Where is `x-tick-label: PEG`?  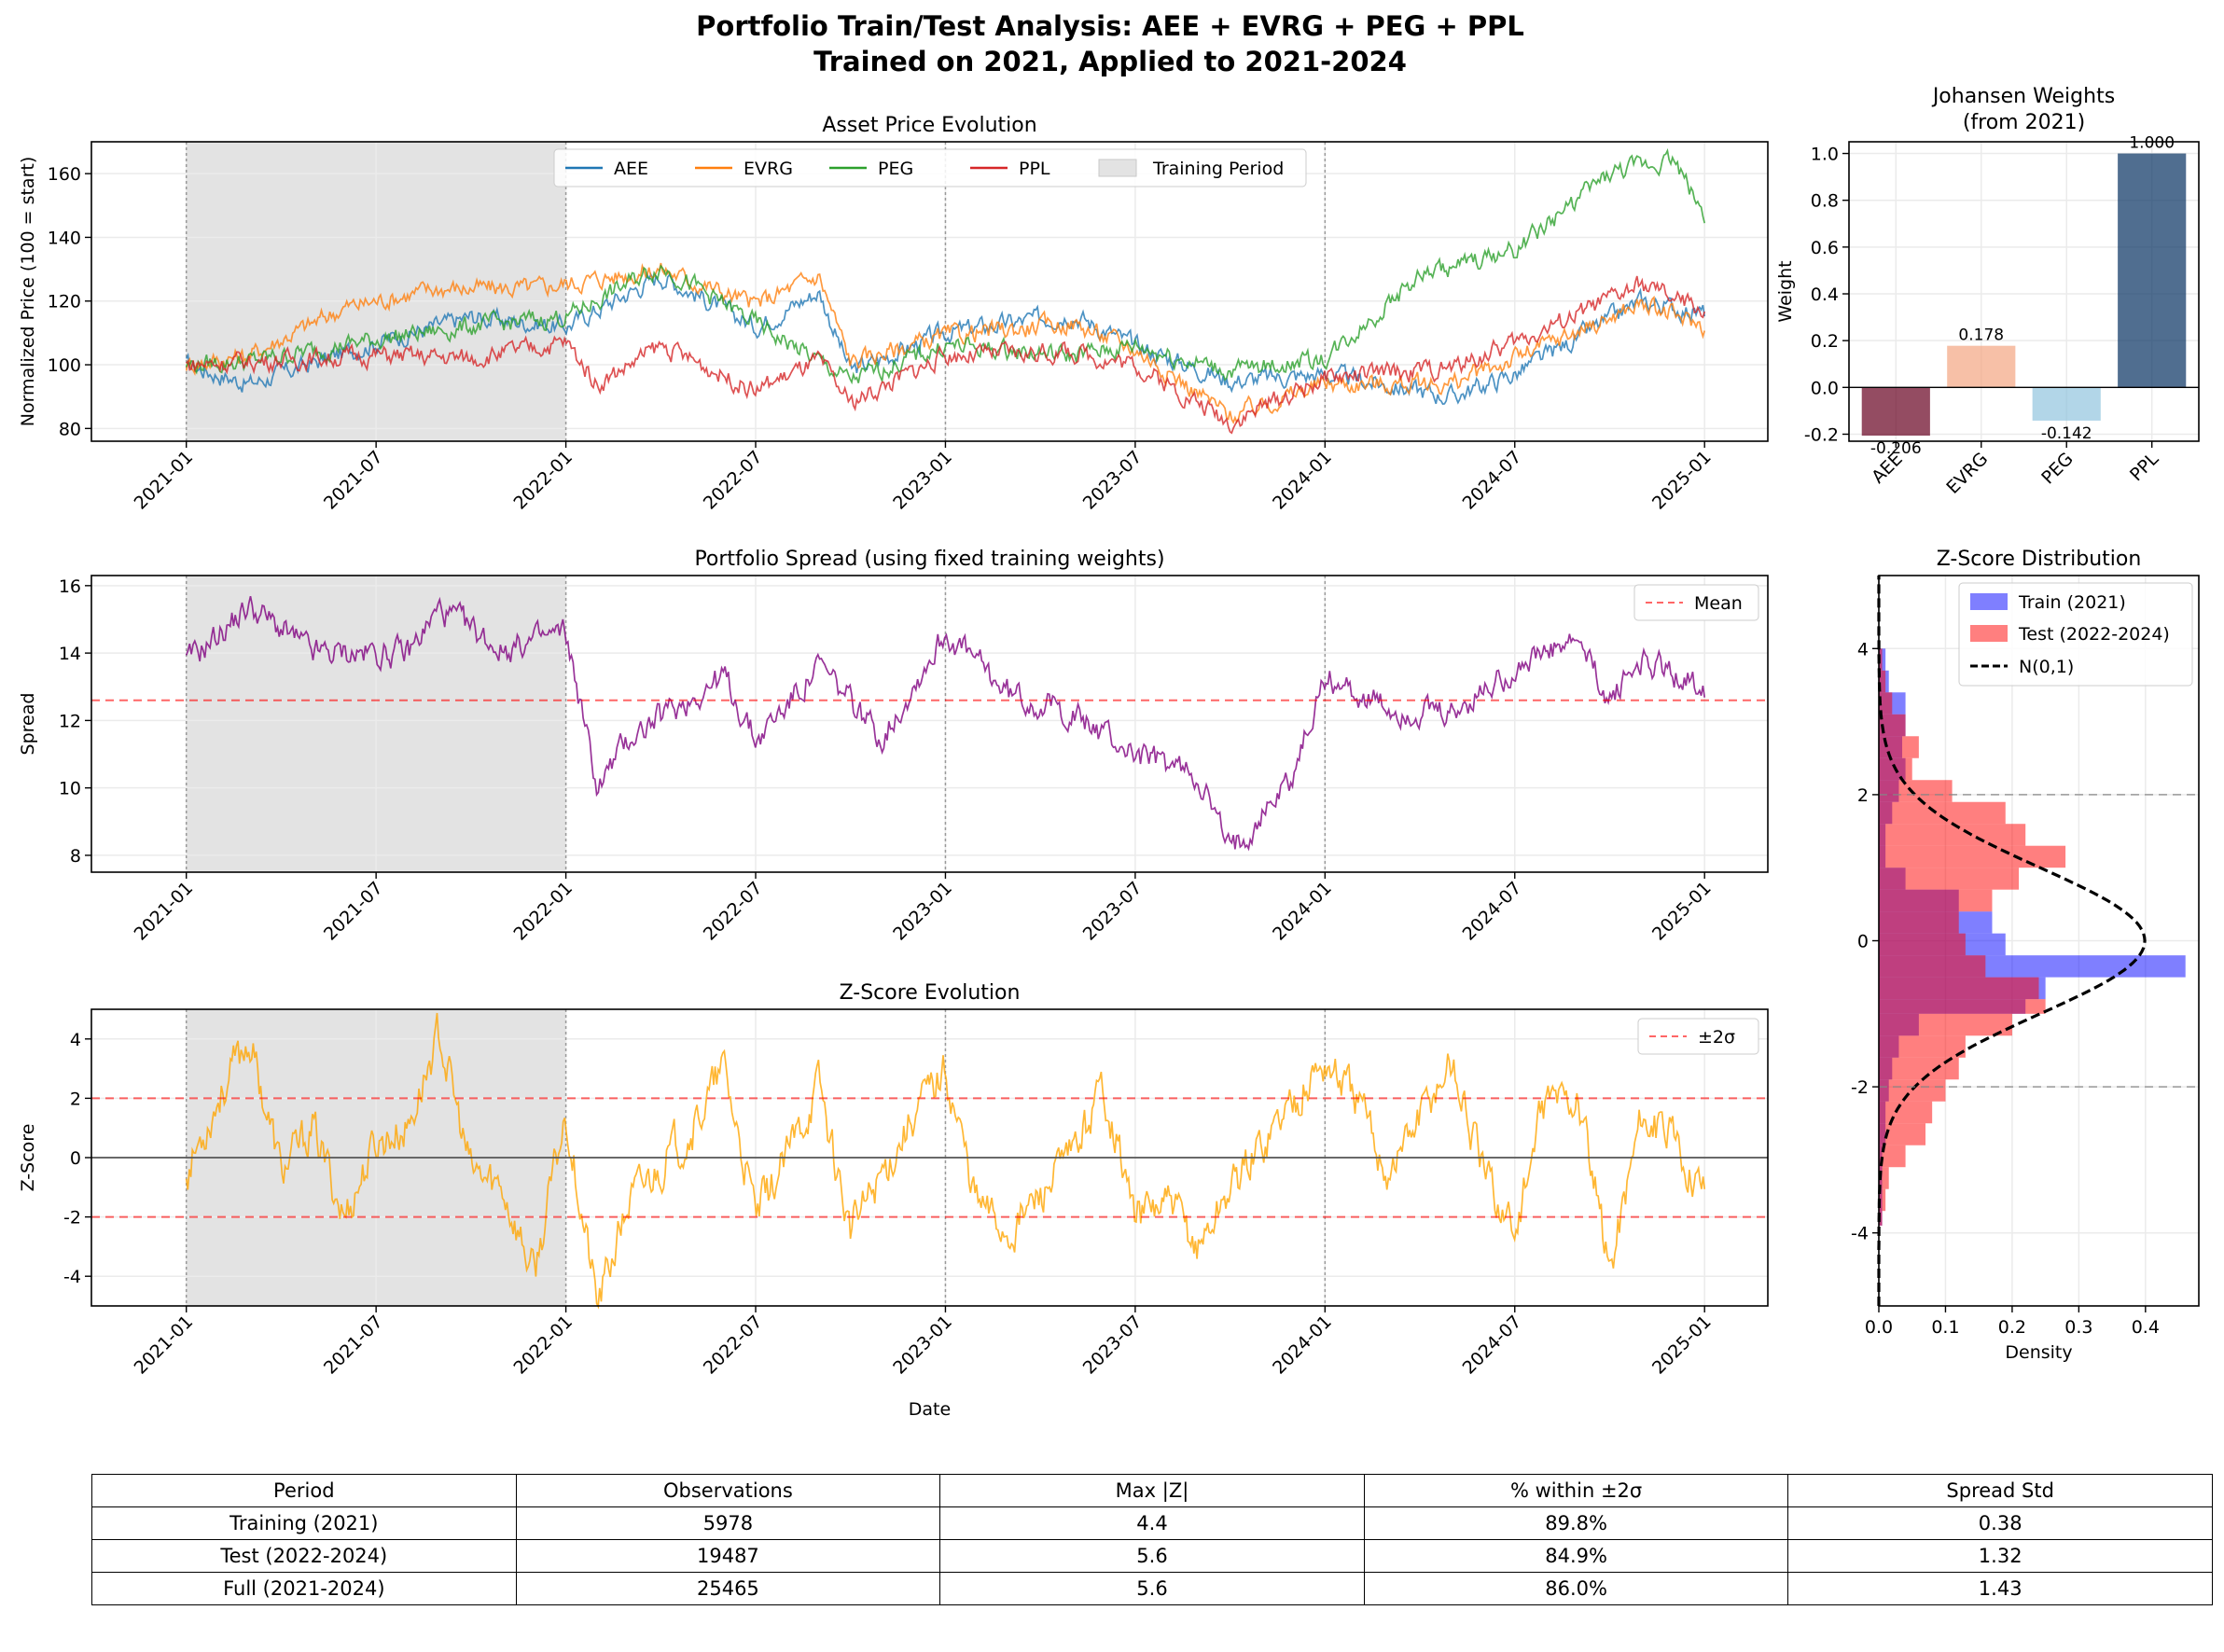 x-tick-label: PEG is located at coordinates (2057, 469).